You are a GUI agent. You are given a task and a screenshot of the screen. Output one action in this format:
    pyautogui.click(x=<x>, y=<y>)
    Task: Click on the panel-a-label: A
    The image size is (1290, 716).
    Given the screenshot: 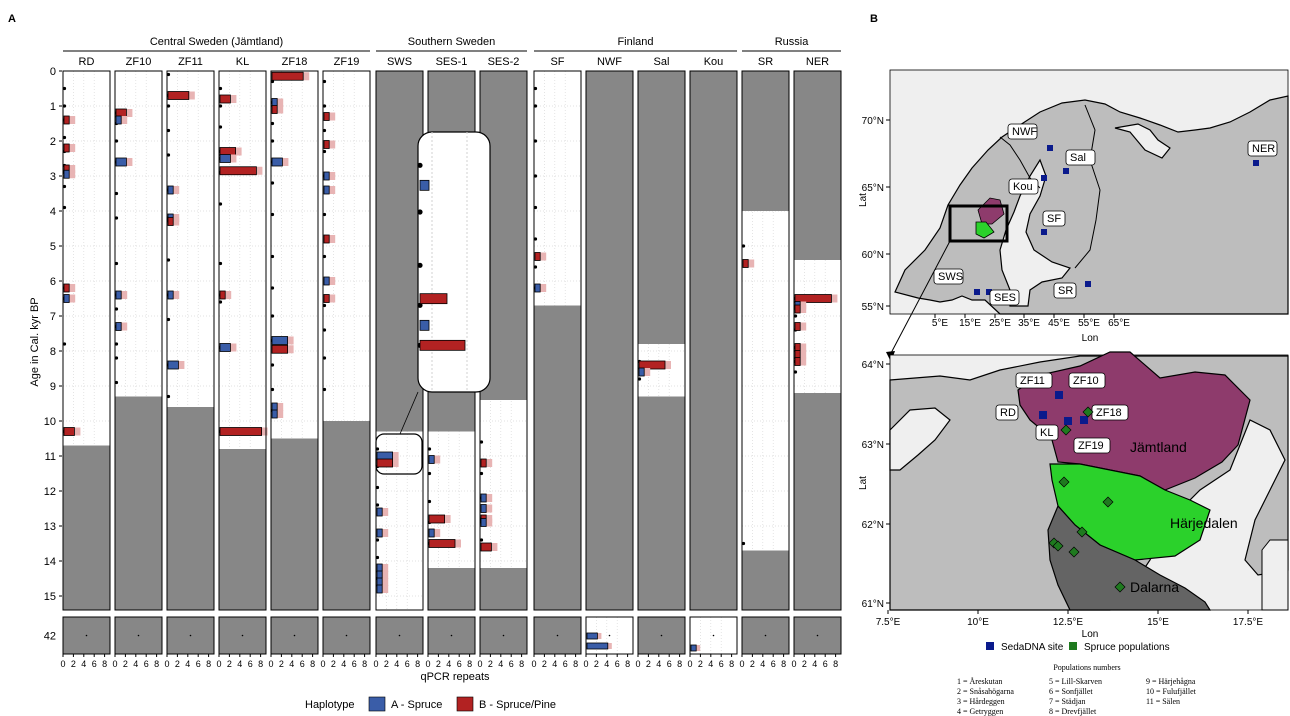 What is the action you would take?
    pyautogui.click(x=12, y=19)
    